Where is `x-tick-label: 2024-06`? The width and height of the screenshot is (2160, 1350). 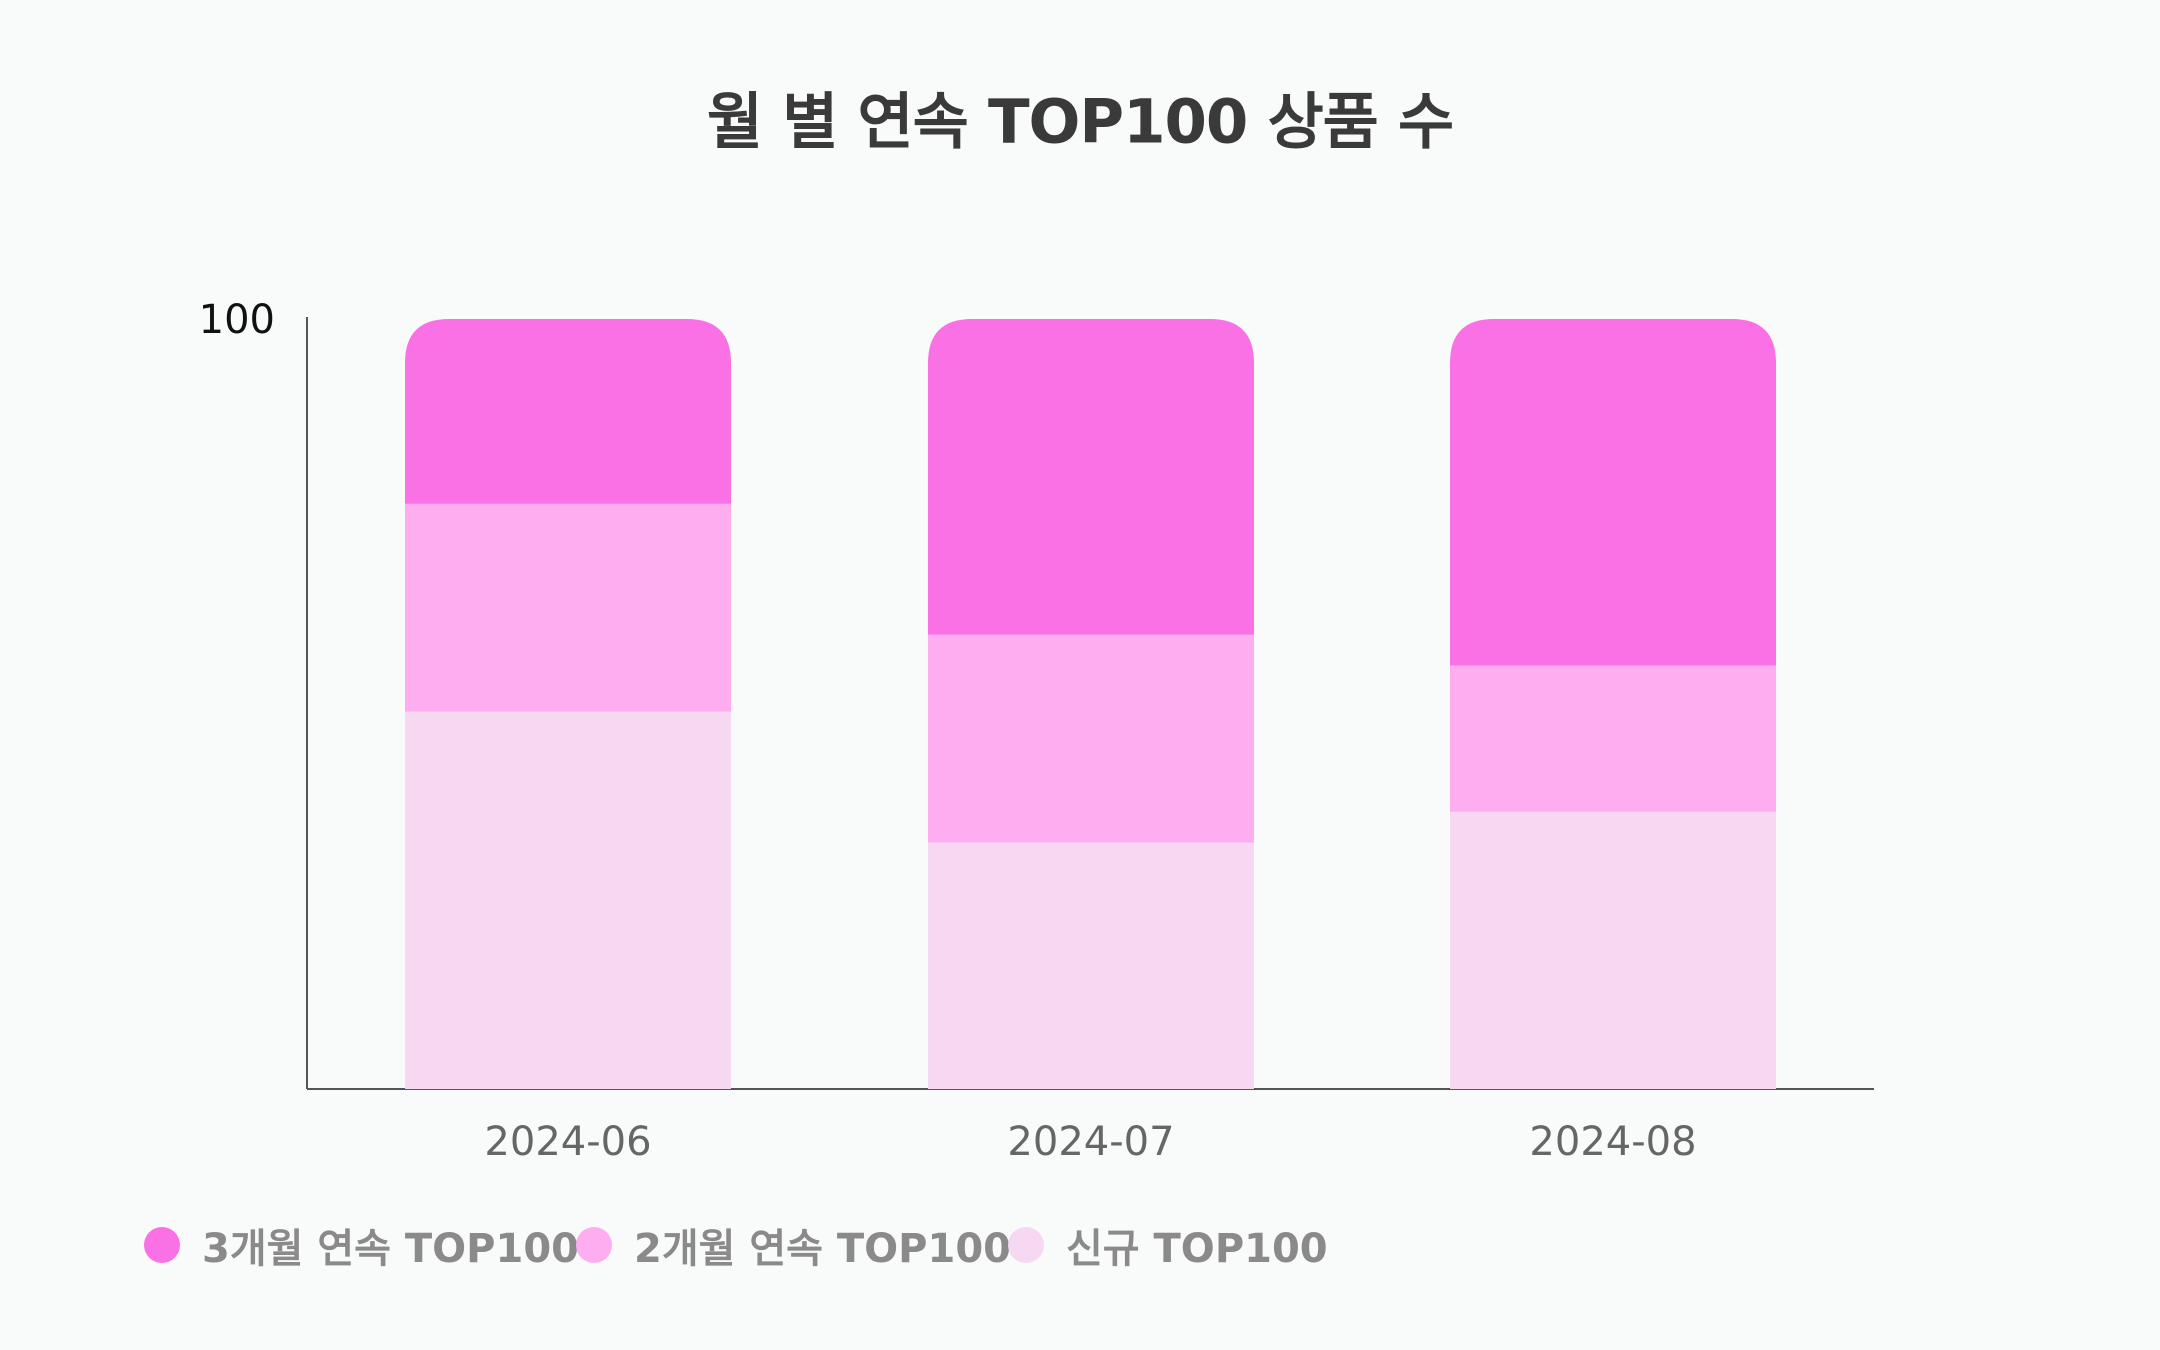 x-tick-label: 2024-06 is located at coordinates (567, 1142).